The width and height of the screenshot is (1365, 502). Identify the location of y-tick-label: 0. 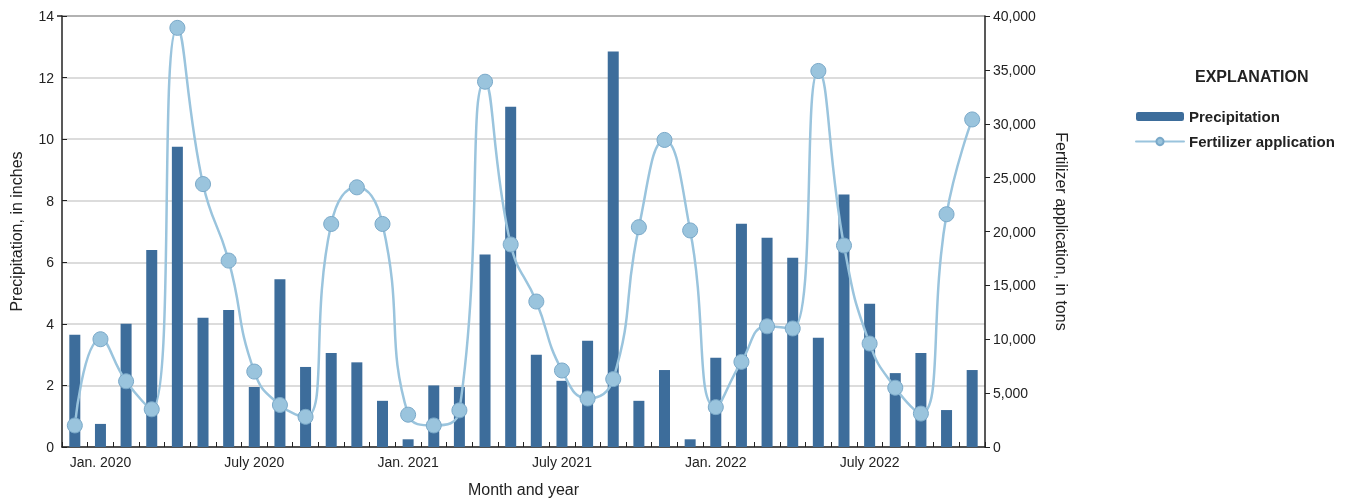
(50, 447).